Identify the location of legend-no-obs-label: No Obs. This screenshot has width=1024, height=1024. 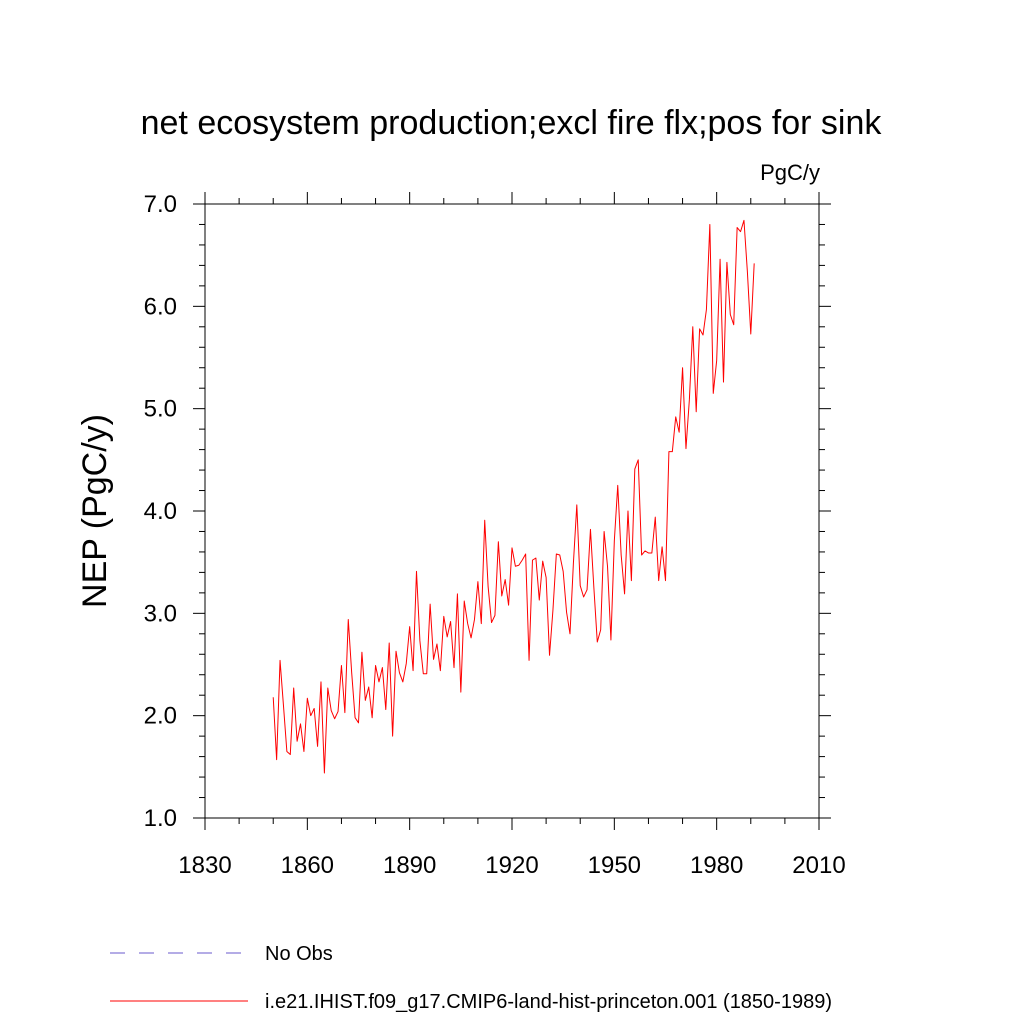
(299, 954).